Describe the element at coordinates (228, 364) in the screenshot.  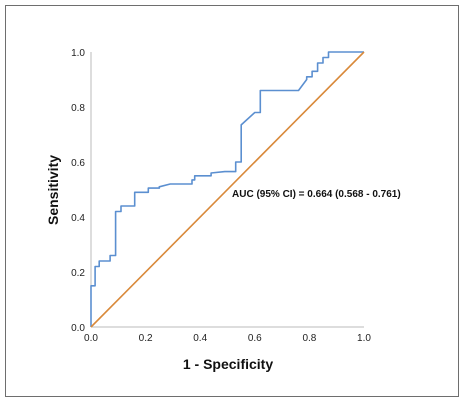
I see `x-axis-title: 1 - Specificity` at that location.